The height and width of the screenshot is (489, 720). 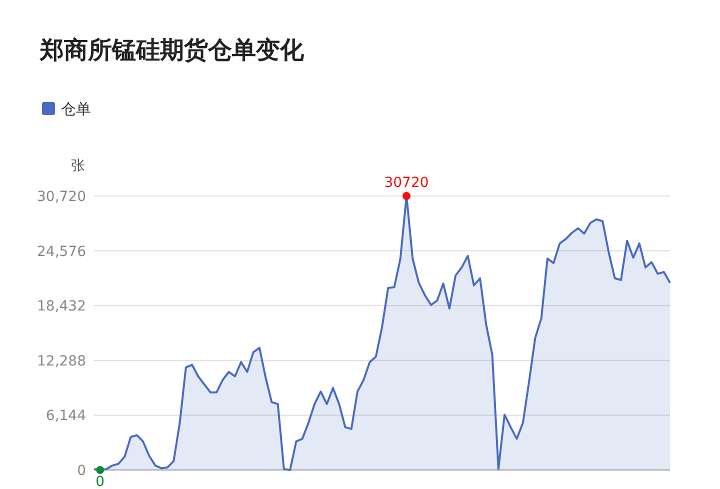 I want to click on annotation: 30720, so click(x=406, y=183).